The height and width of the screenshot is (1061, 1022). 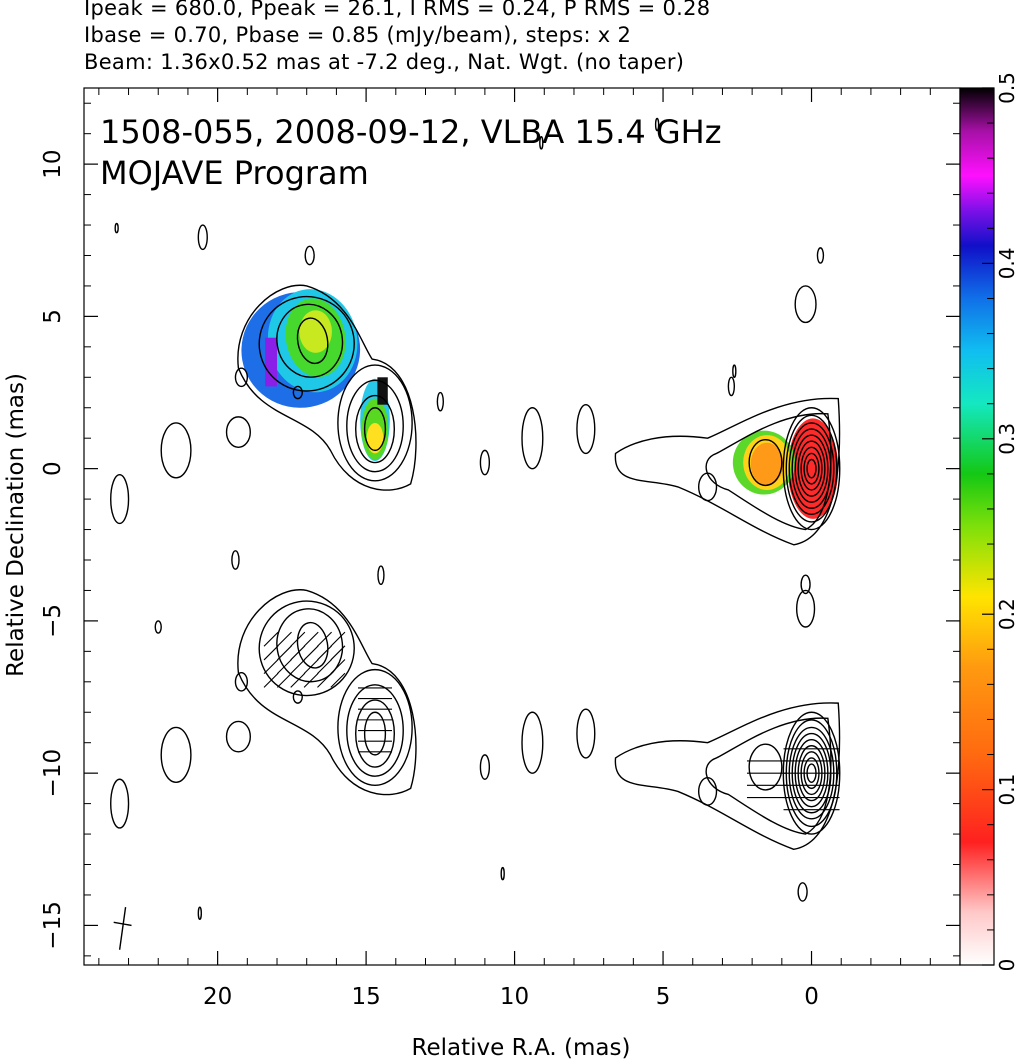 I want to click on colorbar-tick-label: 0.3, so click(x=1007, y=439).